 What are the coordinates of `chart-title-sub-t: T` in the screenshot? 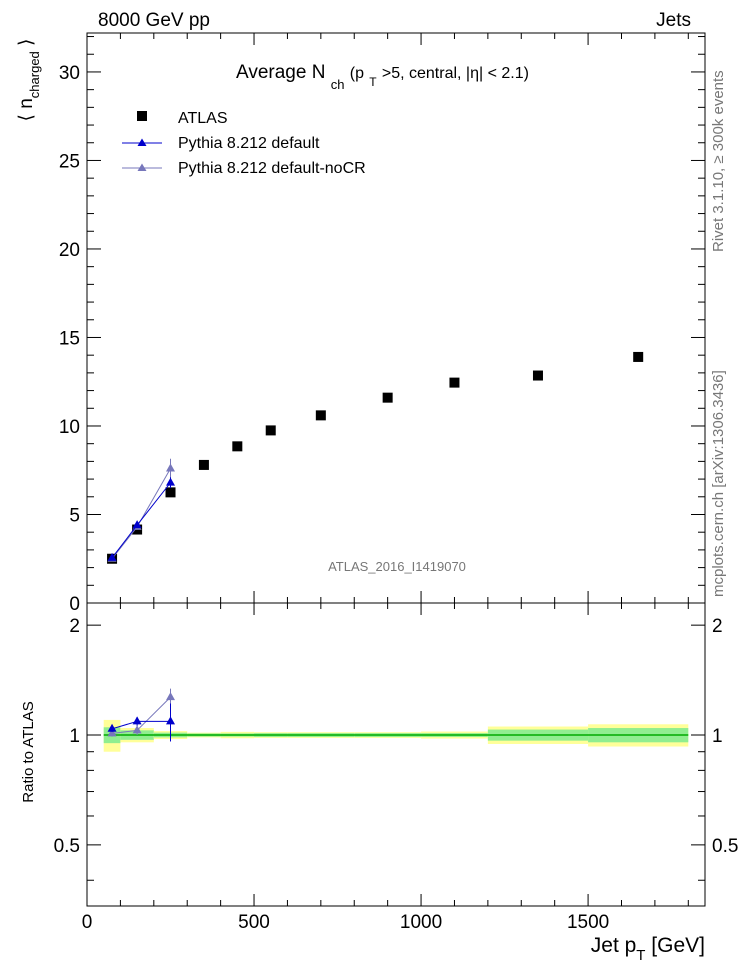 It's located at (373, 82).